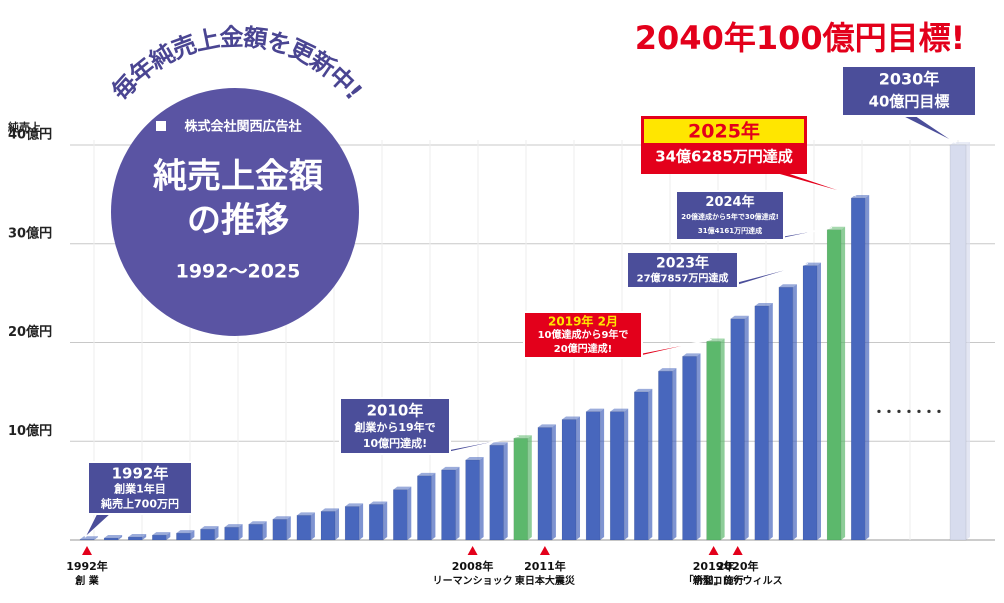 The width and height of the screenshot is (1004, 603). What do you see at coordinates (394, 427) in the screenshot?
I see `callout-text: 創業から19年で` at bounding box center [394, 427].